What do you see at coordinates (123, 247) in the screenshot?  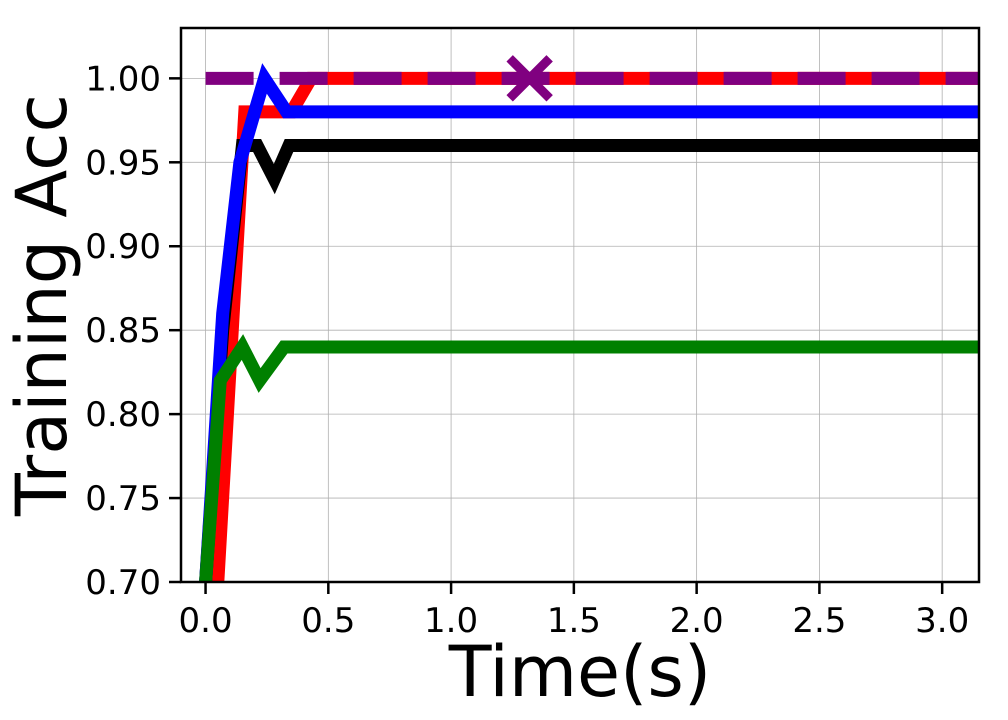 I see `y-tick-label: 0.90` at bounding box center [123, 247].